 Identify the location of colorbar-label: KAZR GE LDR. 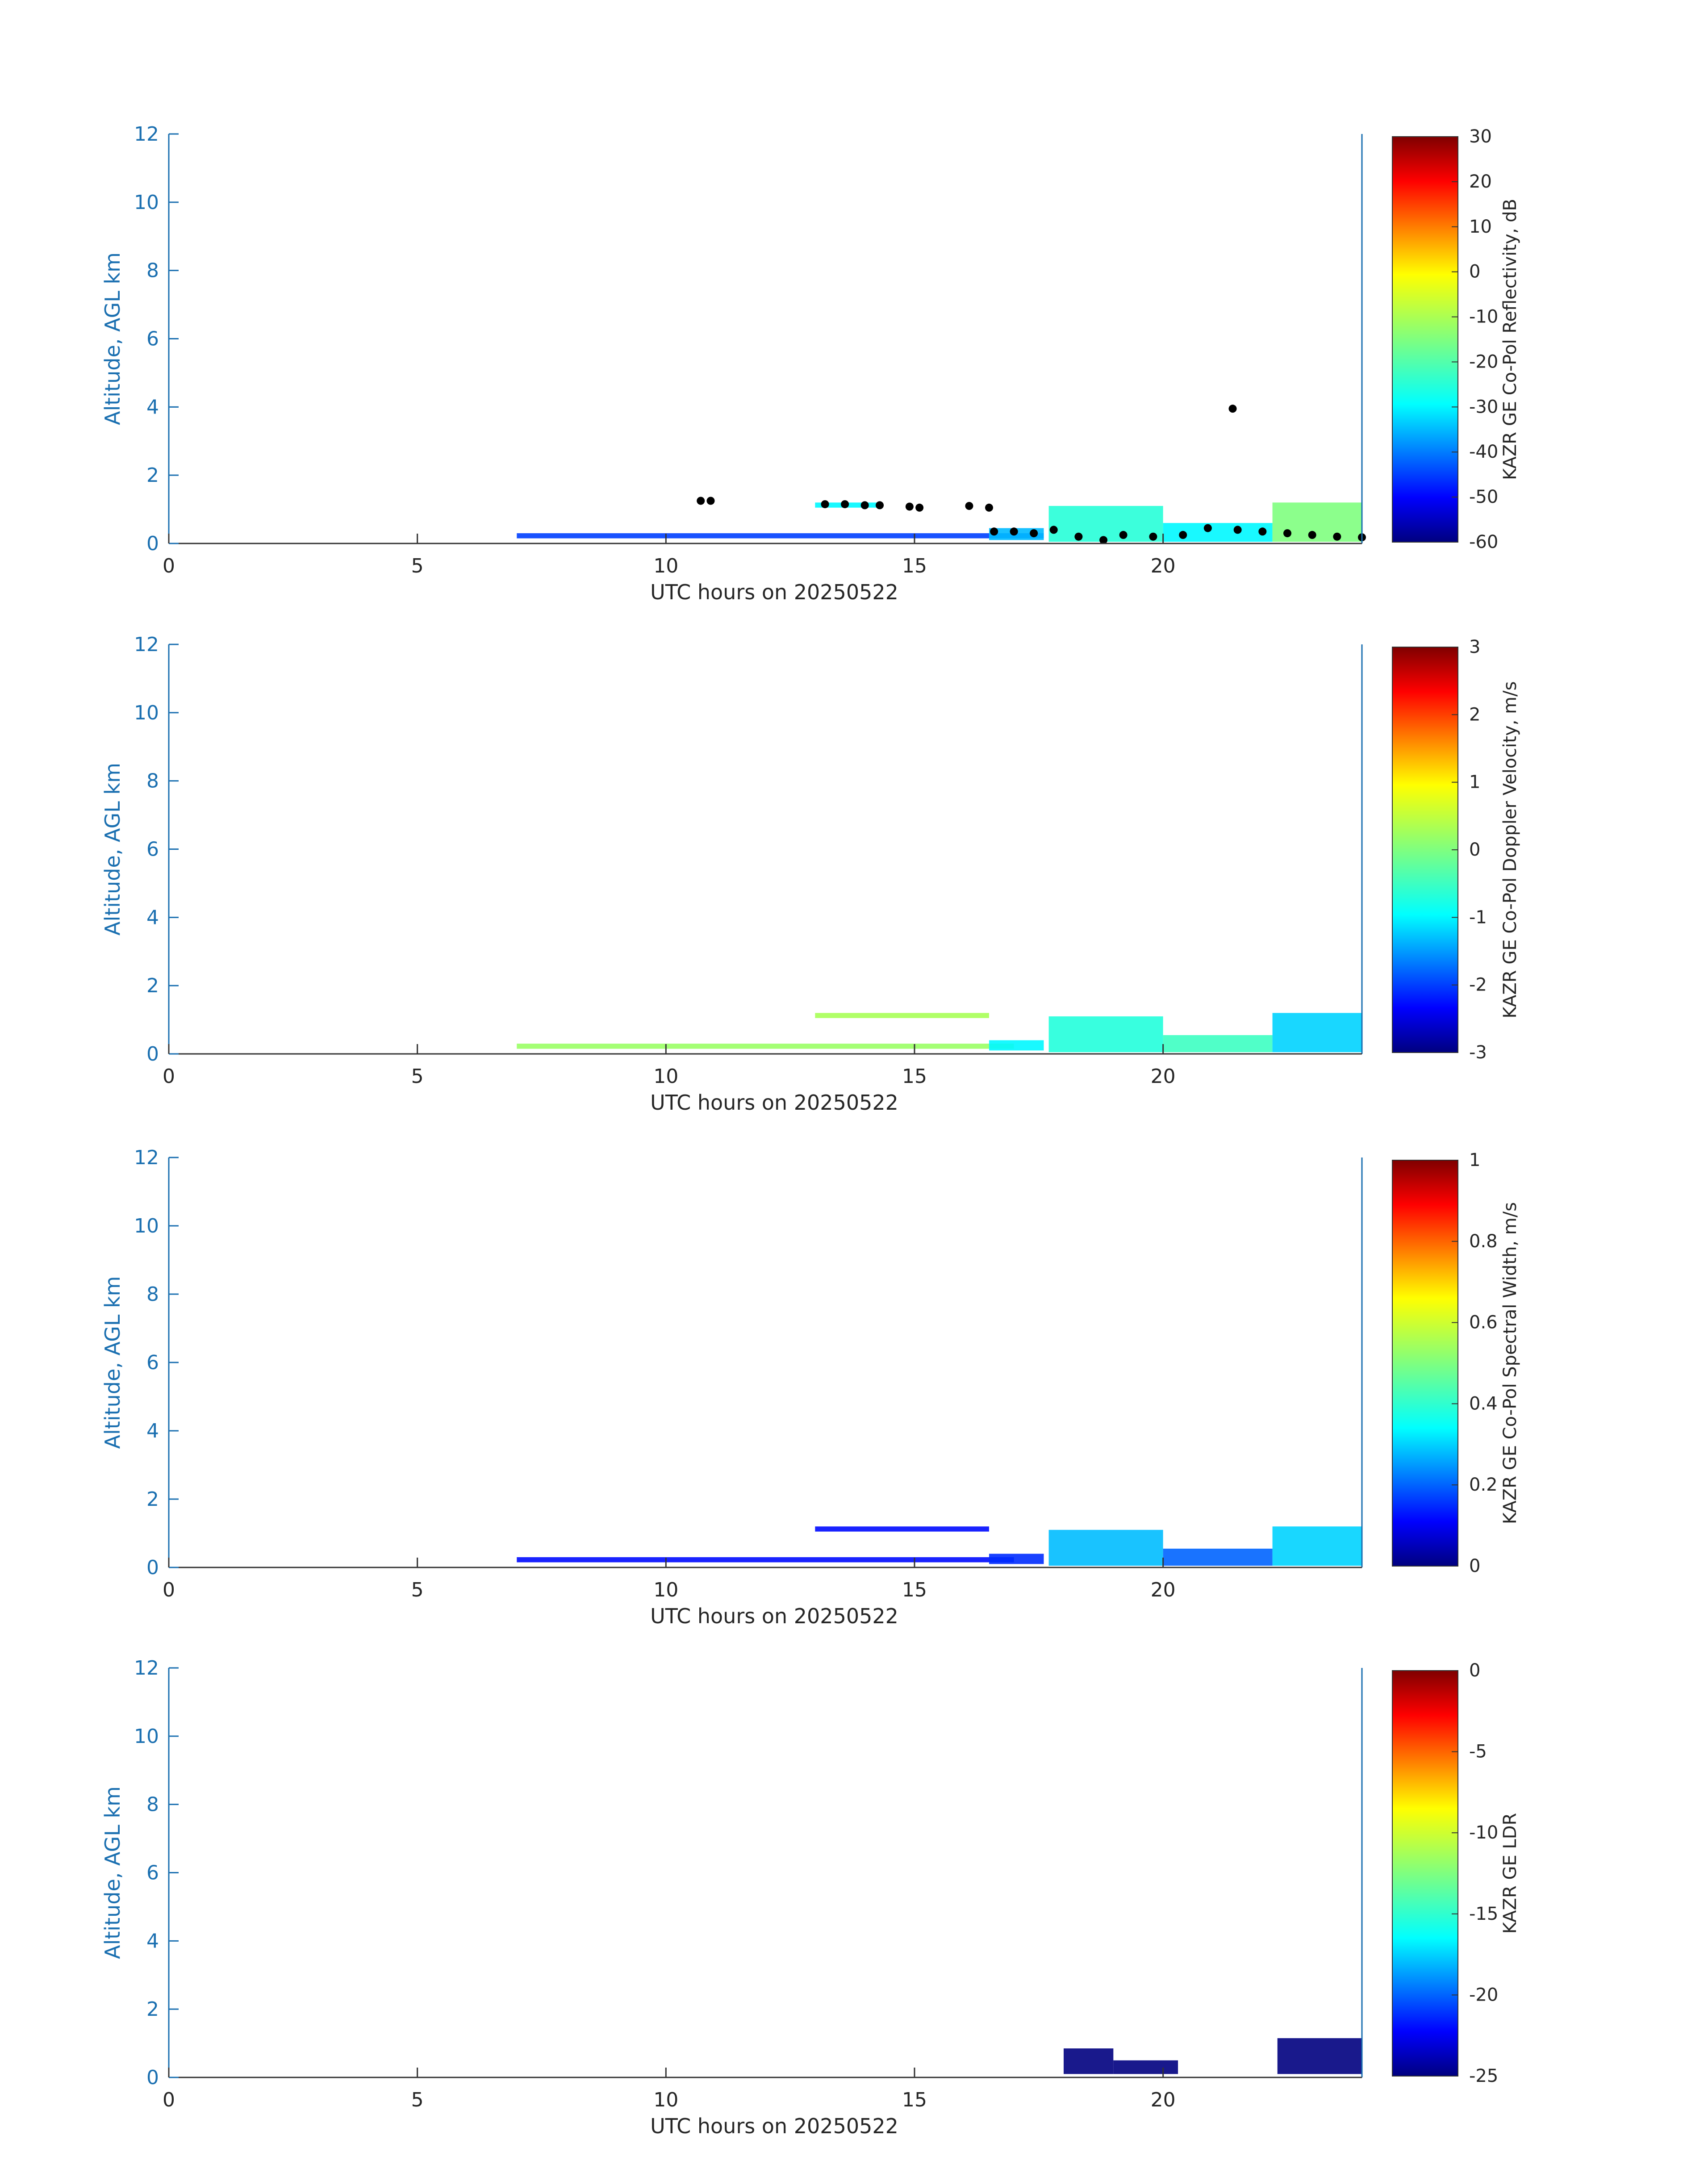
(1510, 1873).